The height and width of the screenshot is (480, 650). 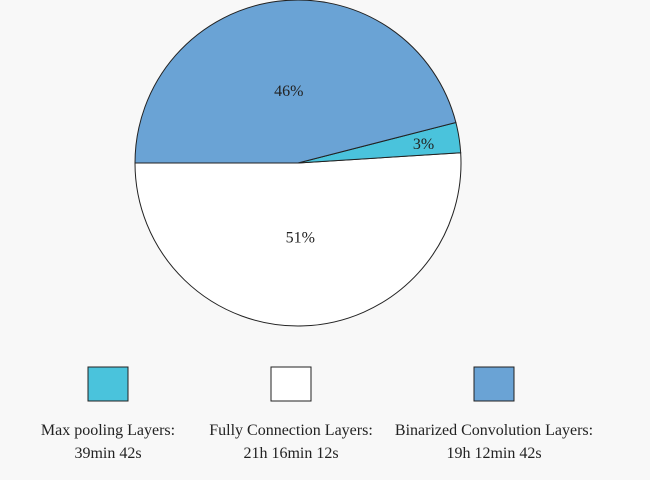 I want to click on legend-label-0: Max pooling Layers:, so click(x=108, y=430).